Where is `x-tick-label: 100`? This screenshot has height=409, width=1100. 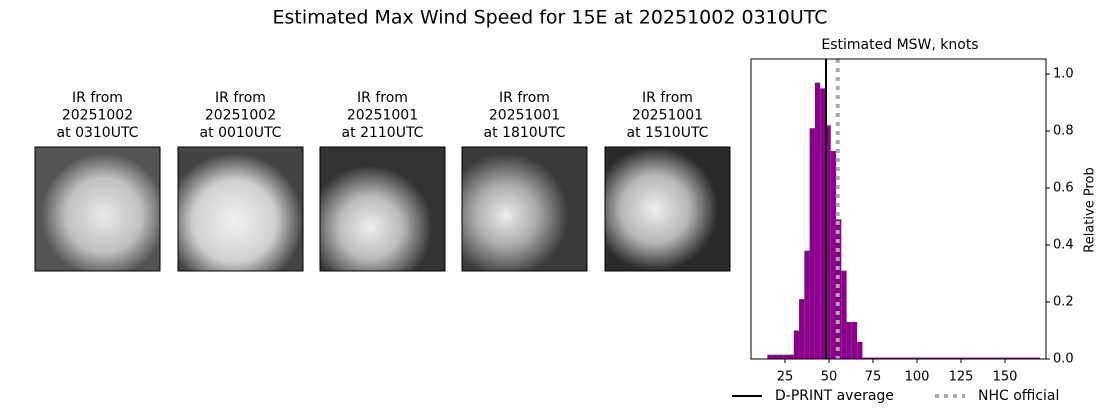 x-tick-label: 100 is located at coordinates (917, 377).